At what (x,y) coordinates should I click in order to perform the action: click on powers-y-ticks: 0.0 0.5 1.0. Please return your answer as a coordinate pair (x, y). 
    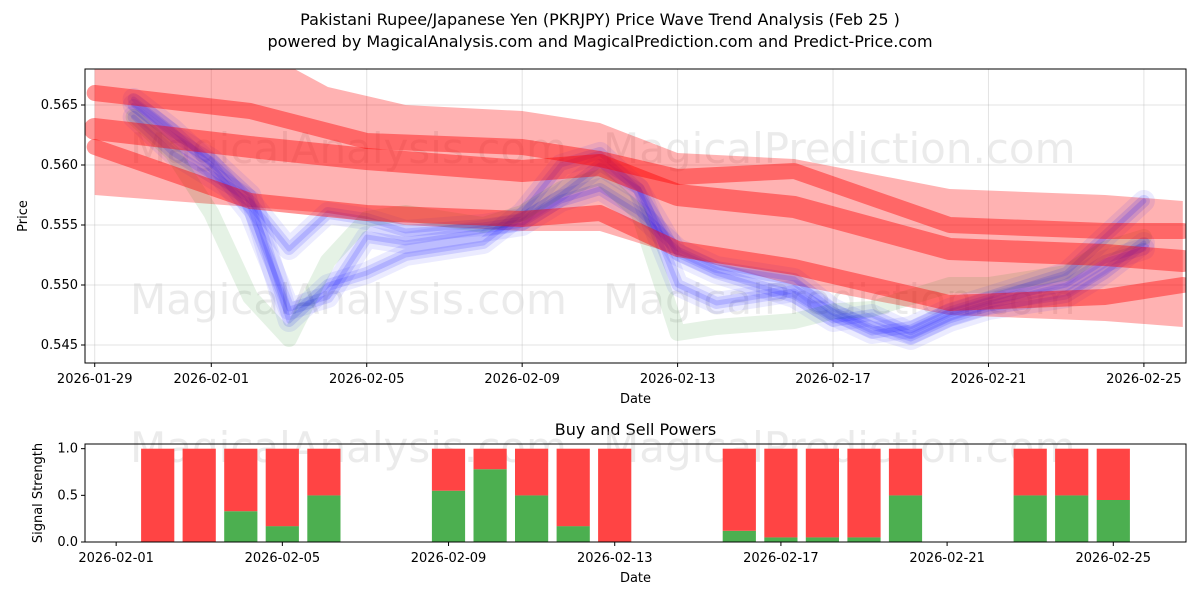
    Looking at the image, I should click on (71, 496).